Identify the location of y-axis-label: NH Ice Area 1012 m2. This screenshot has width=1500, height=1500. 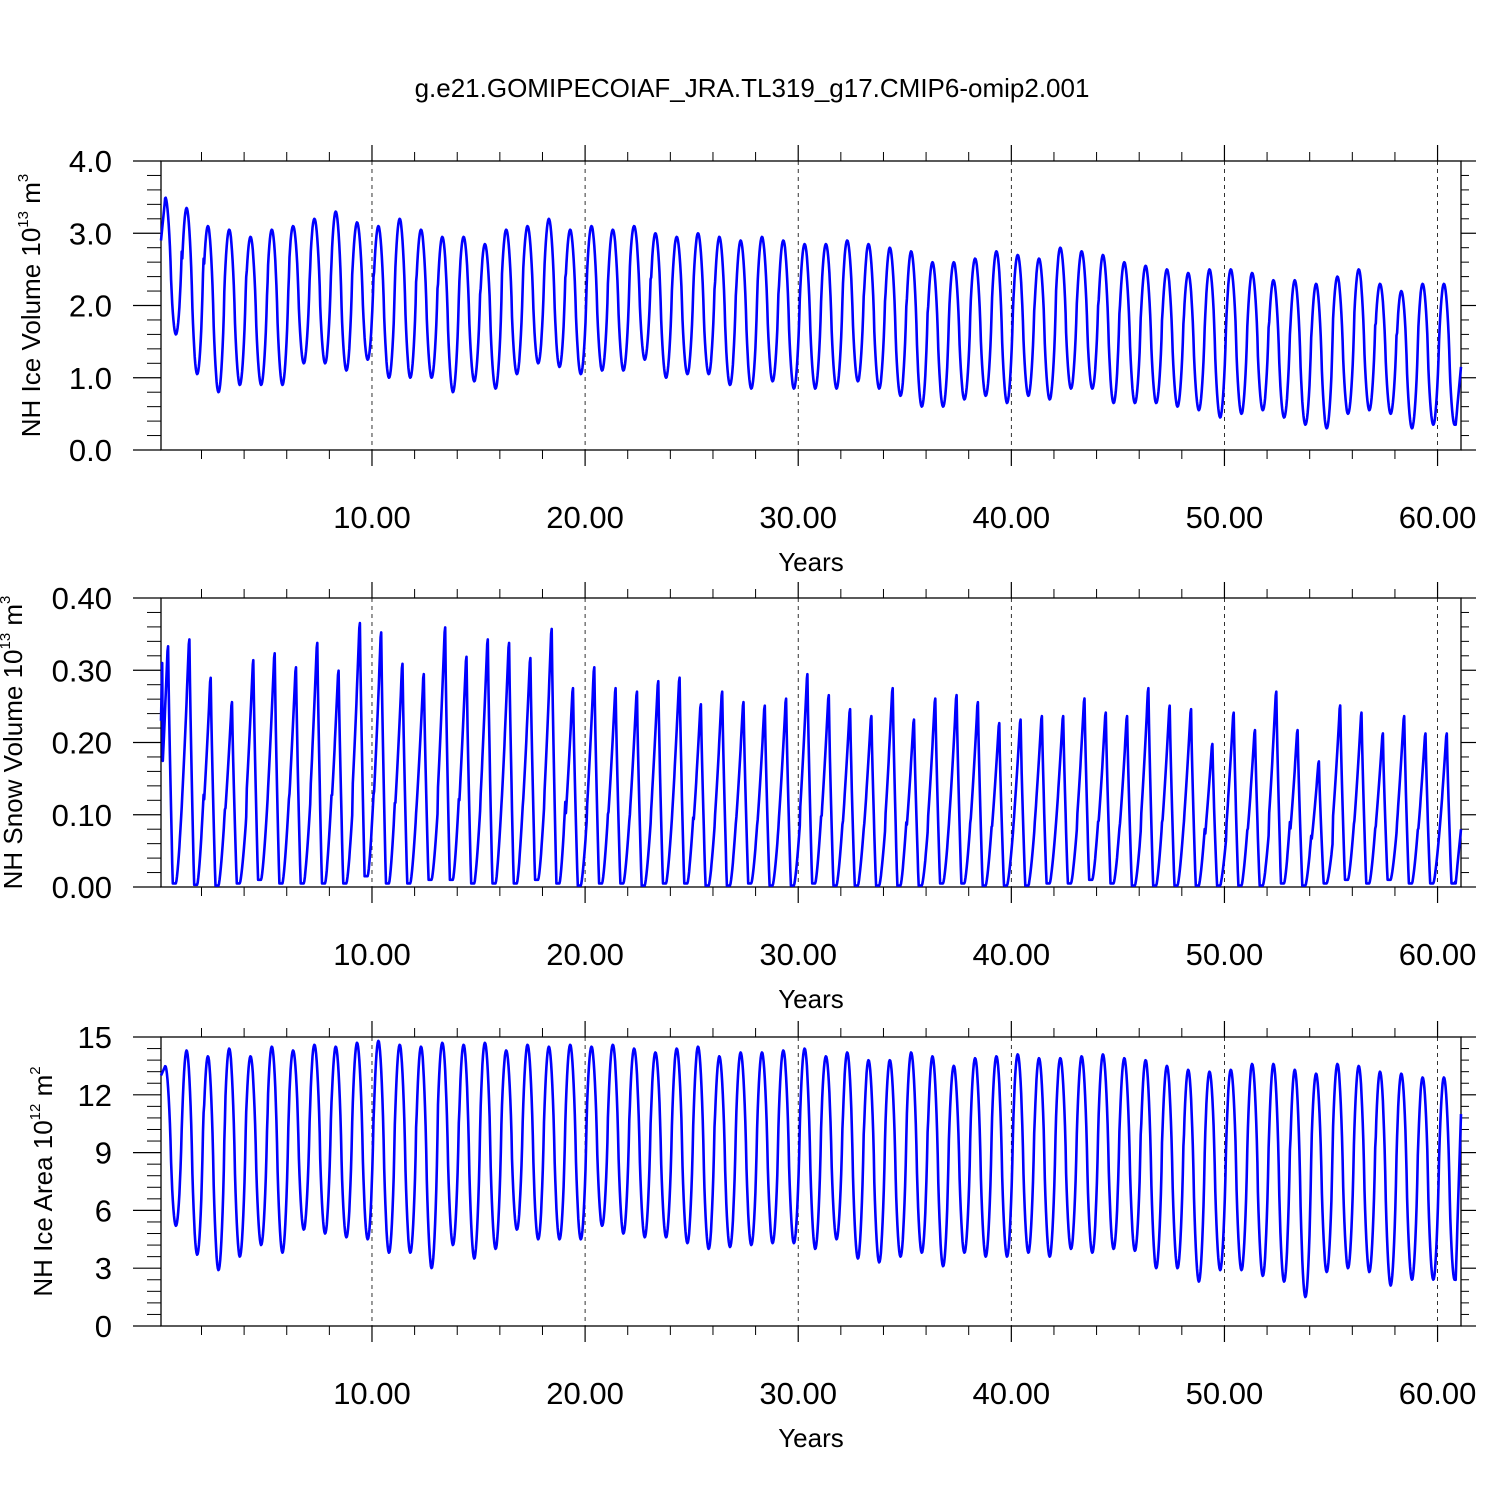
(42, 1181).